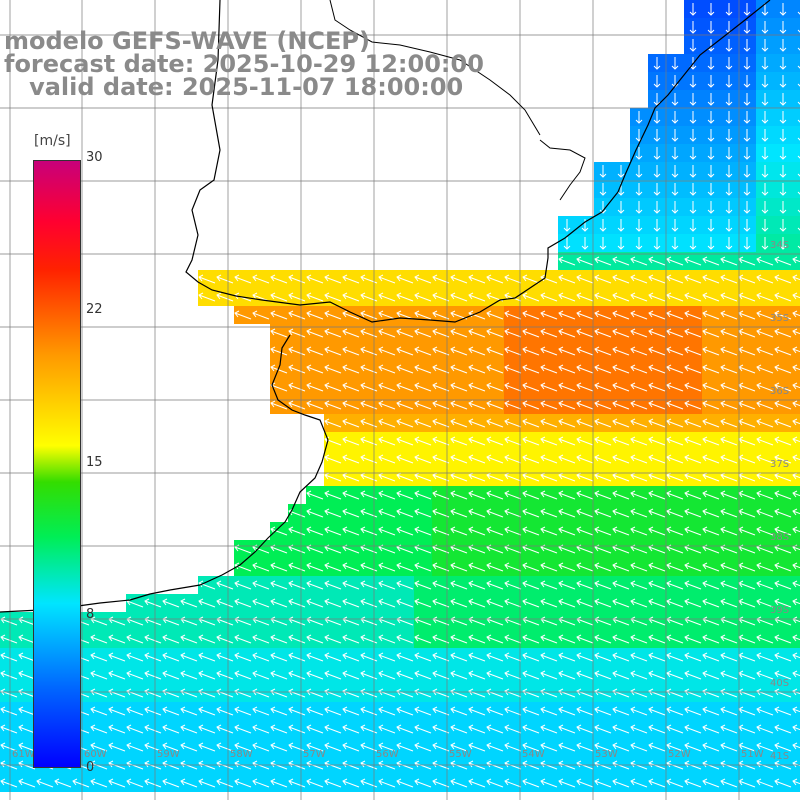 The width and height of the screenshot is (800, 800). I want to click on lon-label: 52W, so click(679, 754).